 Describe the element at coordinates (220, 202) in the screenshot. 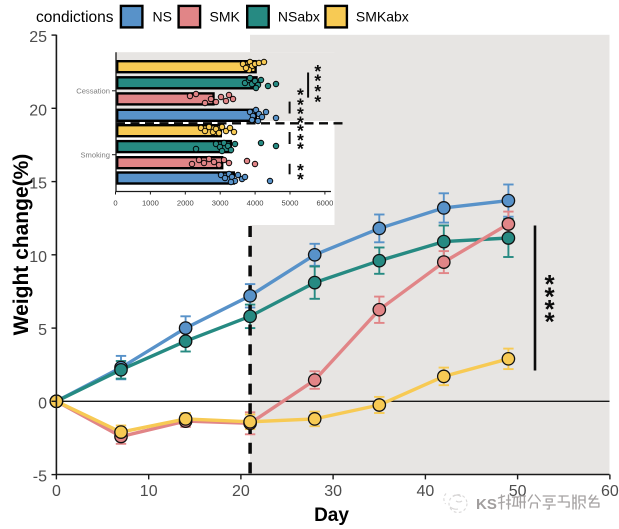

I see `svg-text: 3000` at that location.